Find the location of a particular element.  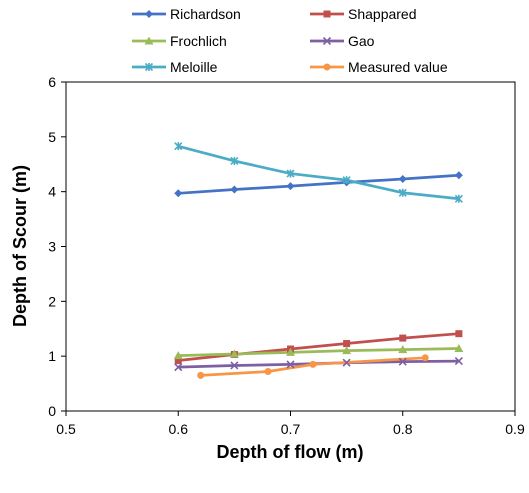

y-tick-label: 3 is located at coordinates (52, 247).